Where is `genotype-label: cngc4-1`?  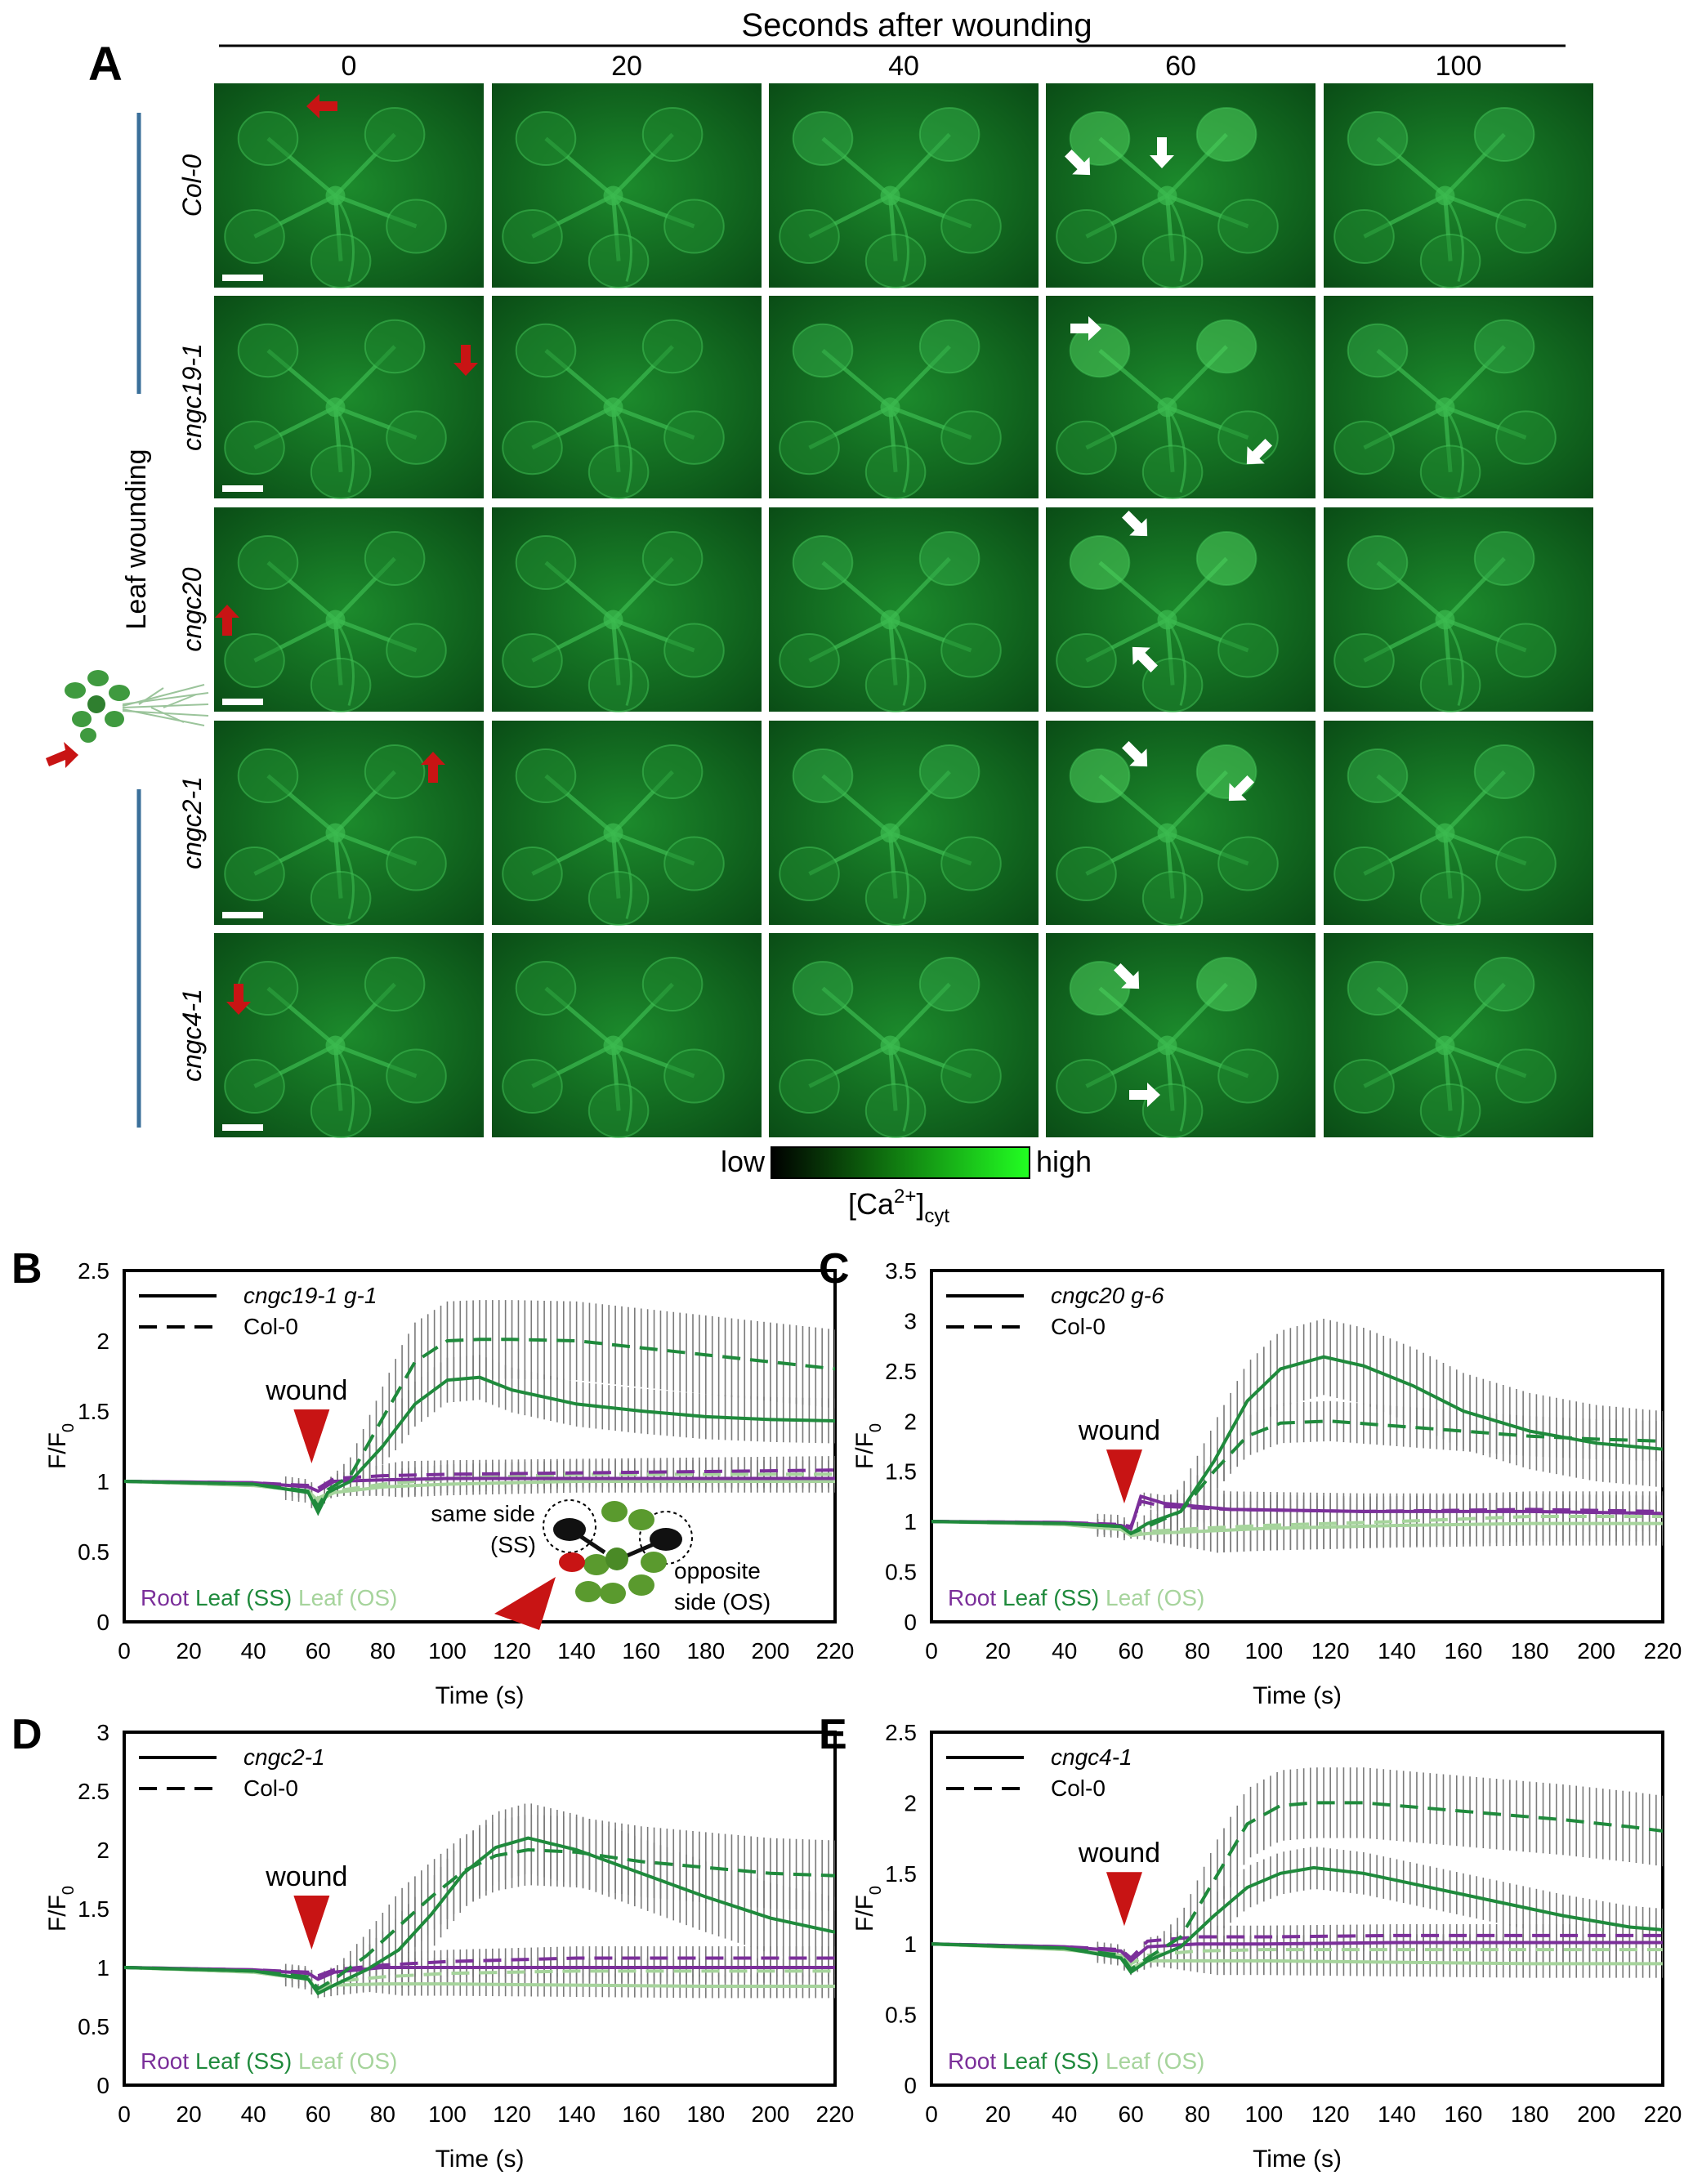
genotype-label: cngc4-1 is located at coordinates (192, 1035).